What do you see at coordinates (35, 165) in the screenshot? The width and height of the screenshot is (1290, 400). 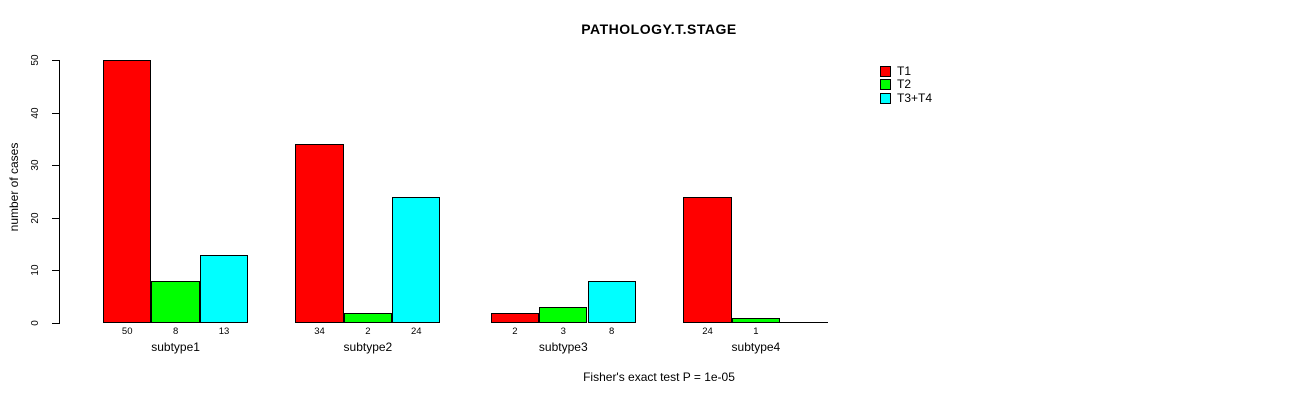 I see `y-tick-label: 30` at bounding box center [35, 165].